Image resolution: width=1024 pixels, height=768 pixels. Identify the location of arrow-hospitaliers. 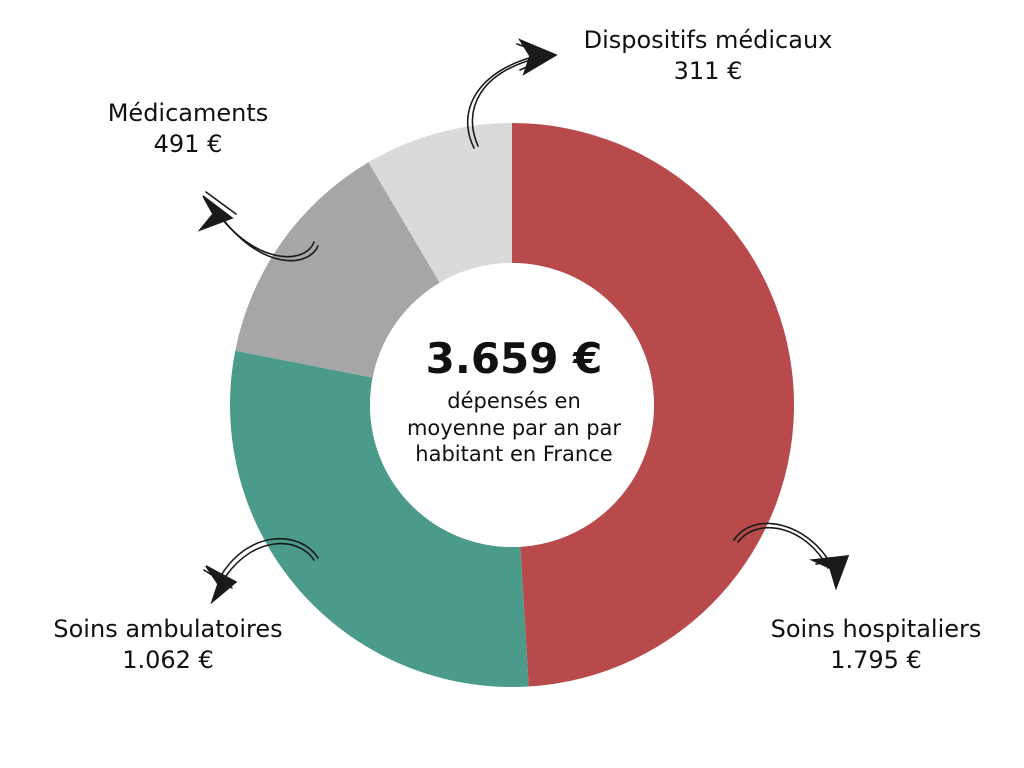
(791, 556).